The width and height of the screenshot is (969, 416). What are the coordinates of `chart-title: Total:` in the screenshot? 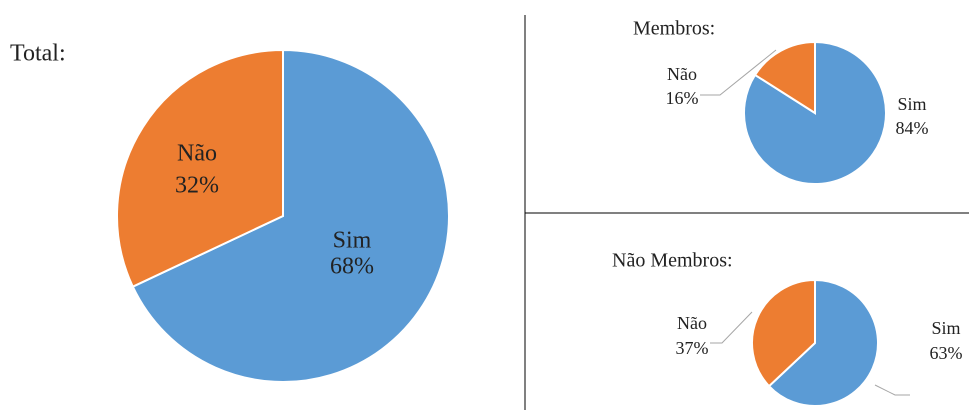 It's located at (38, 54).